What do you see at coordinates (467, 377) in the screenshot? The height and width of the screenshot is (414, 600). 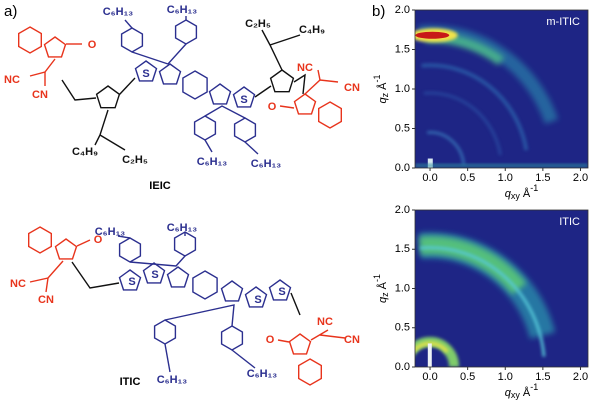 I see `x-tick-label: 0.5` at bounding box center [467, 377].